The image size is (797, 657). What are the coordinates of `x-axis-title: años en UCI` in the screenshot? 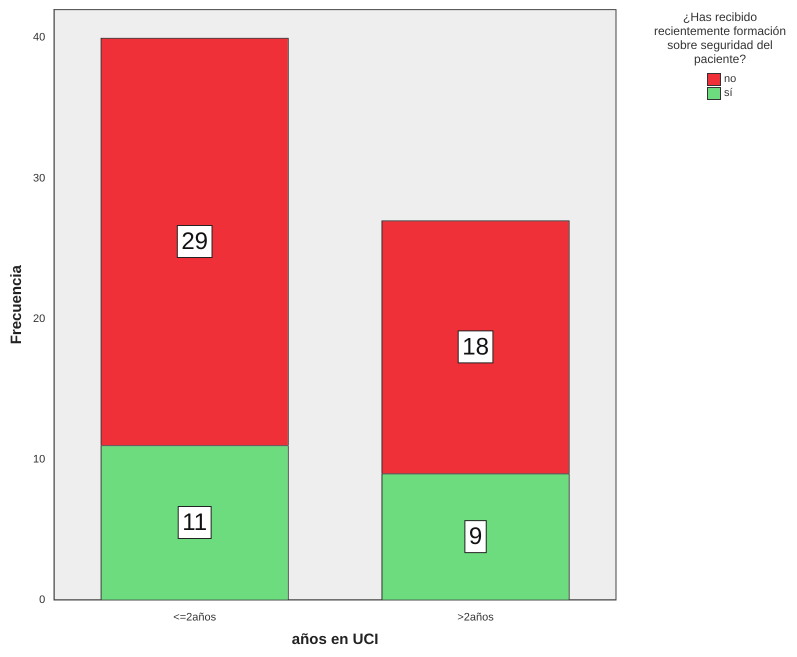 It's located at (335, 639).